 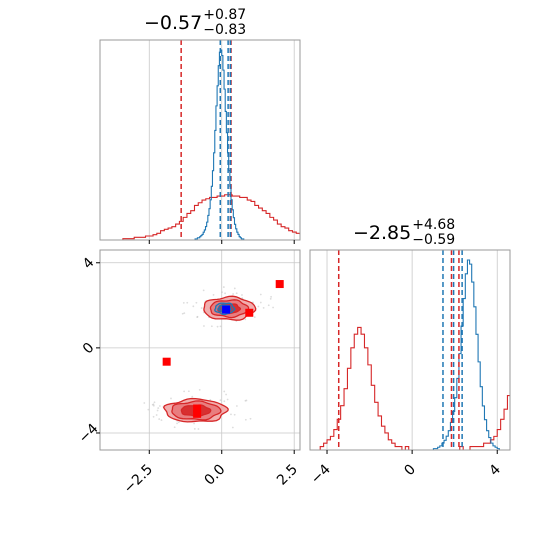 I want to click on joint-tick-label-y-2: 4, so click(x=89, y=264).